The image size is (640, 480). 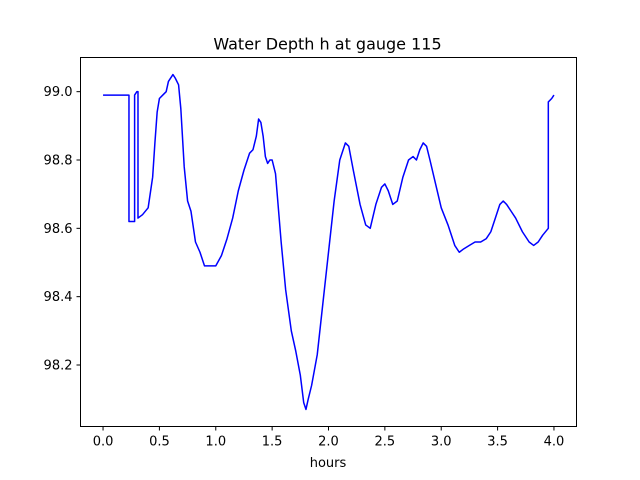 I want to click on y-tick-label: 98.2, so click(x=58, y=366).